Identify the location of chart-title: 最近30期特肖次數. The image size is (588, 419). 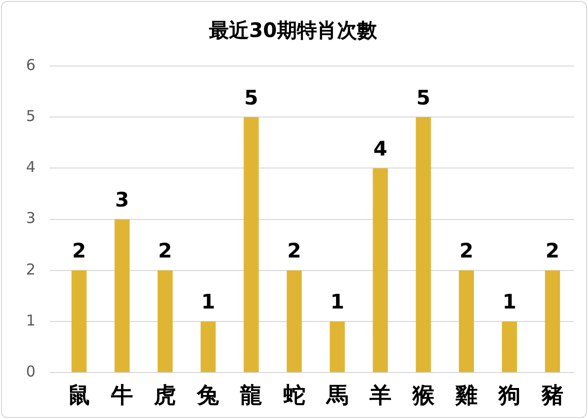
(293, 30).